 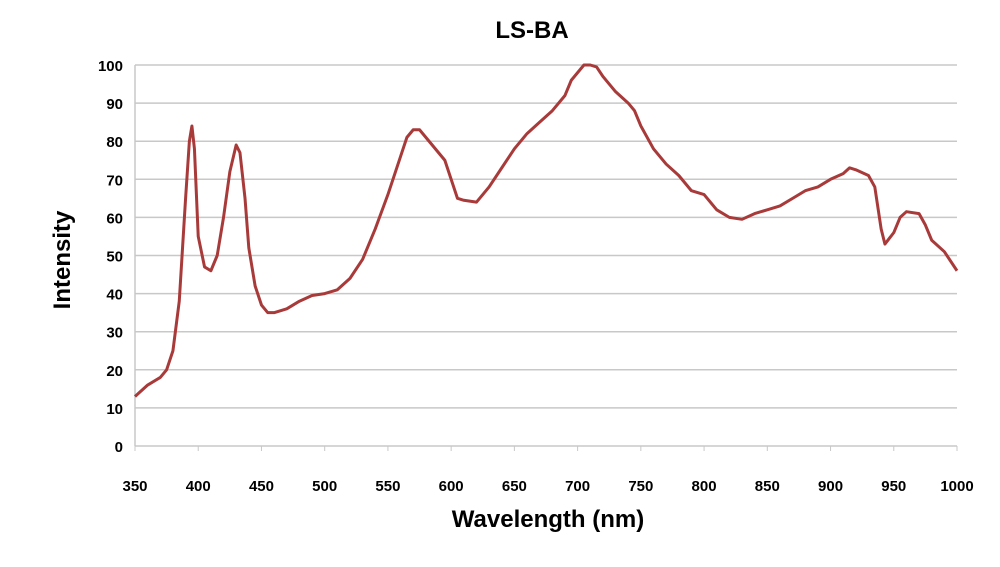 I want to click on x-tick-label: 650, so click(x=514, y=486).